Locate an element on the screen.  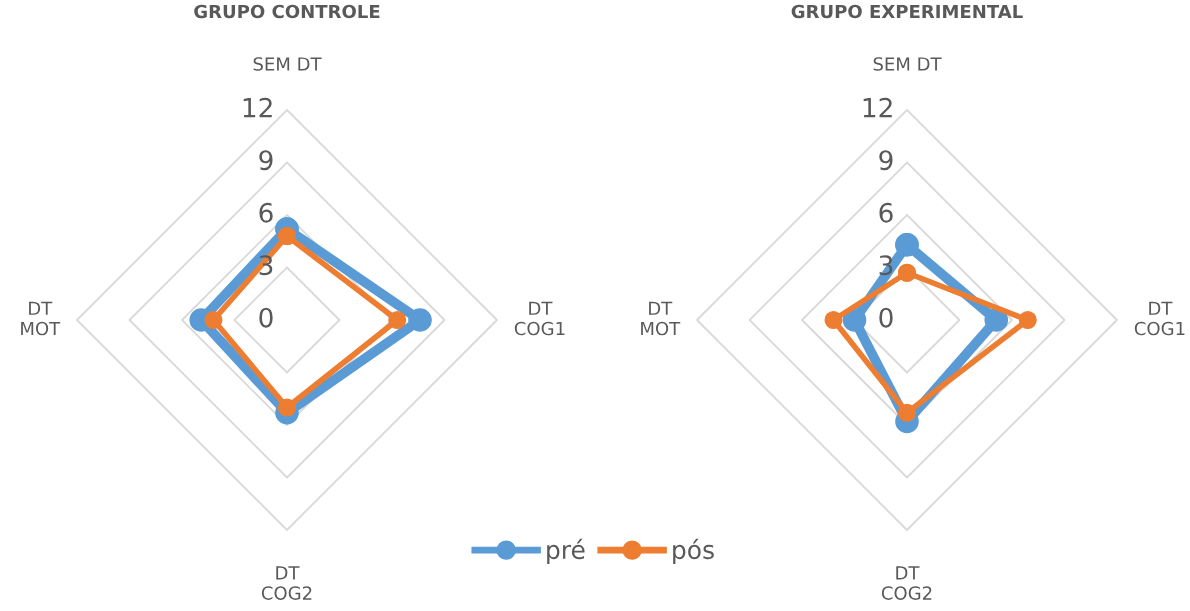
legend-label: pós is located at coordinates (693, 551).